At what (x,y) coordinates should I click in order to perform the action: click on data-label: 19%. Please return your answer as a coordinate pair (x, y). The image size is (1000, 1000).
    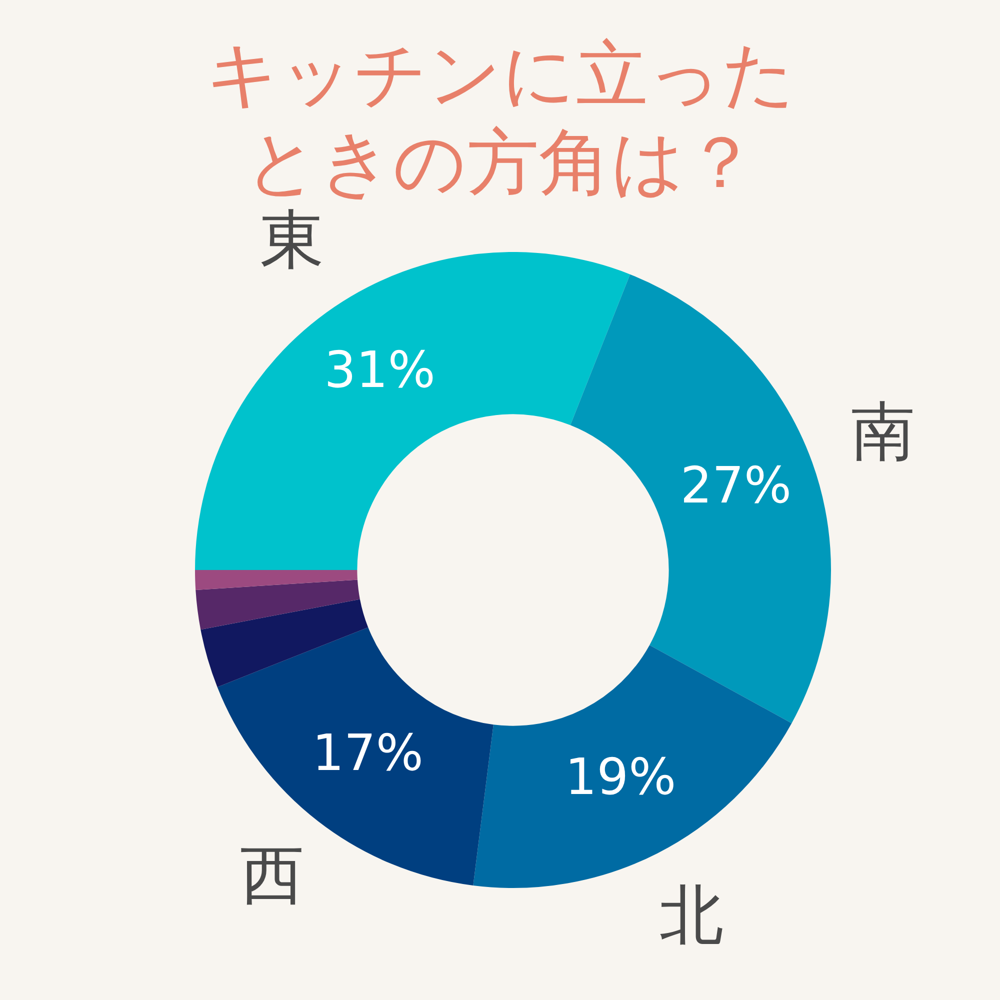
    Looking at the image, I should click on (620, 777).